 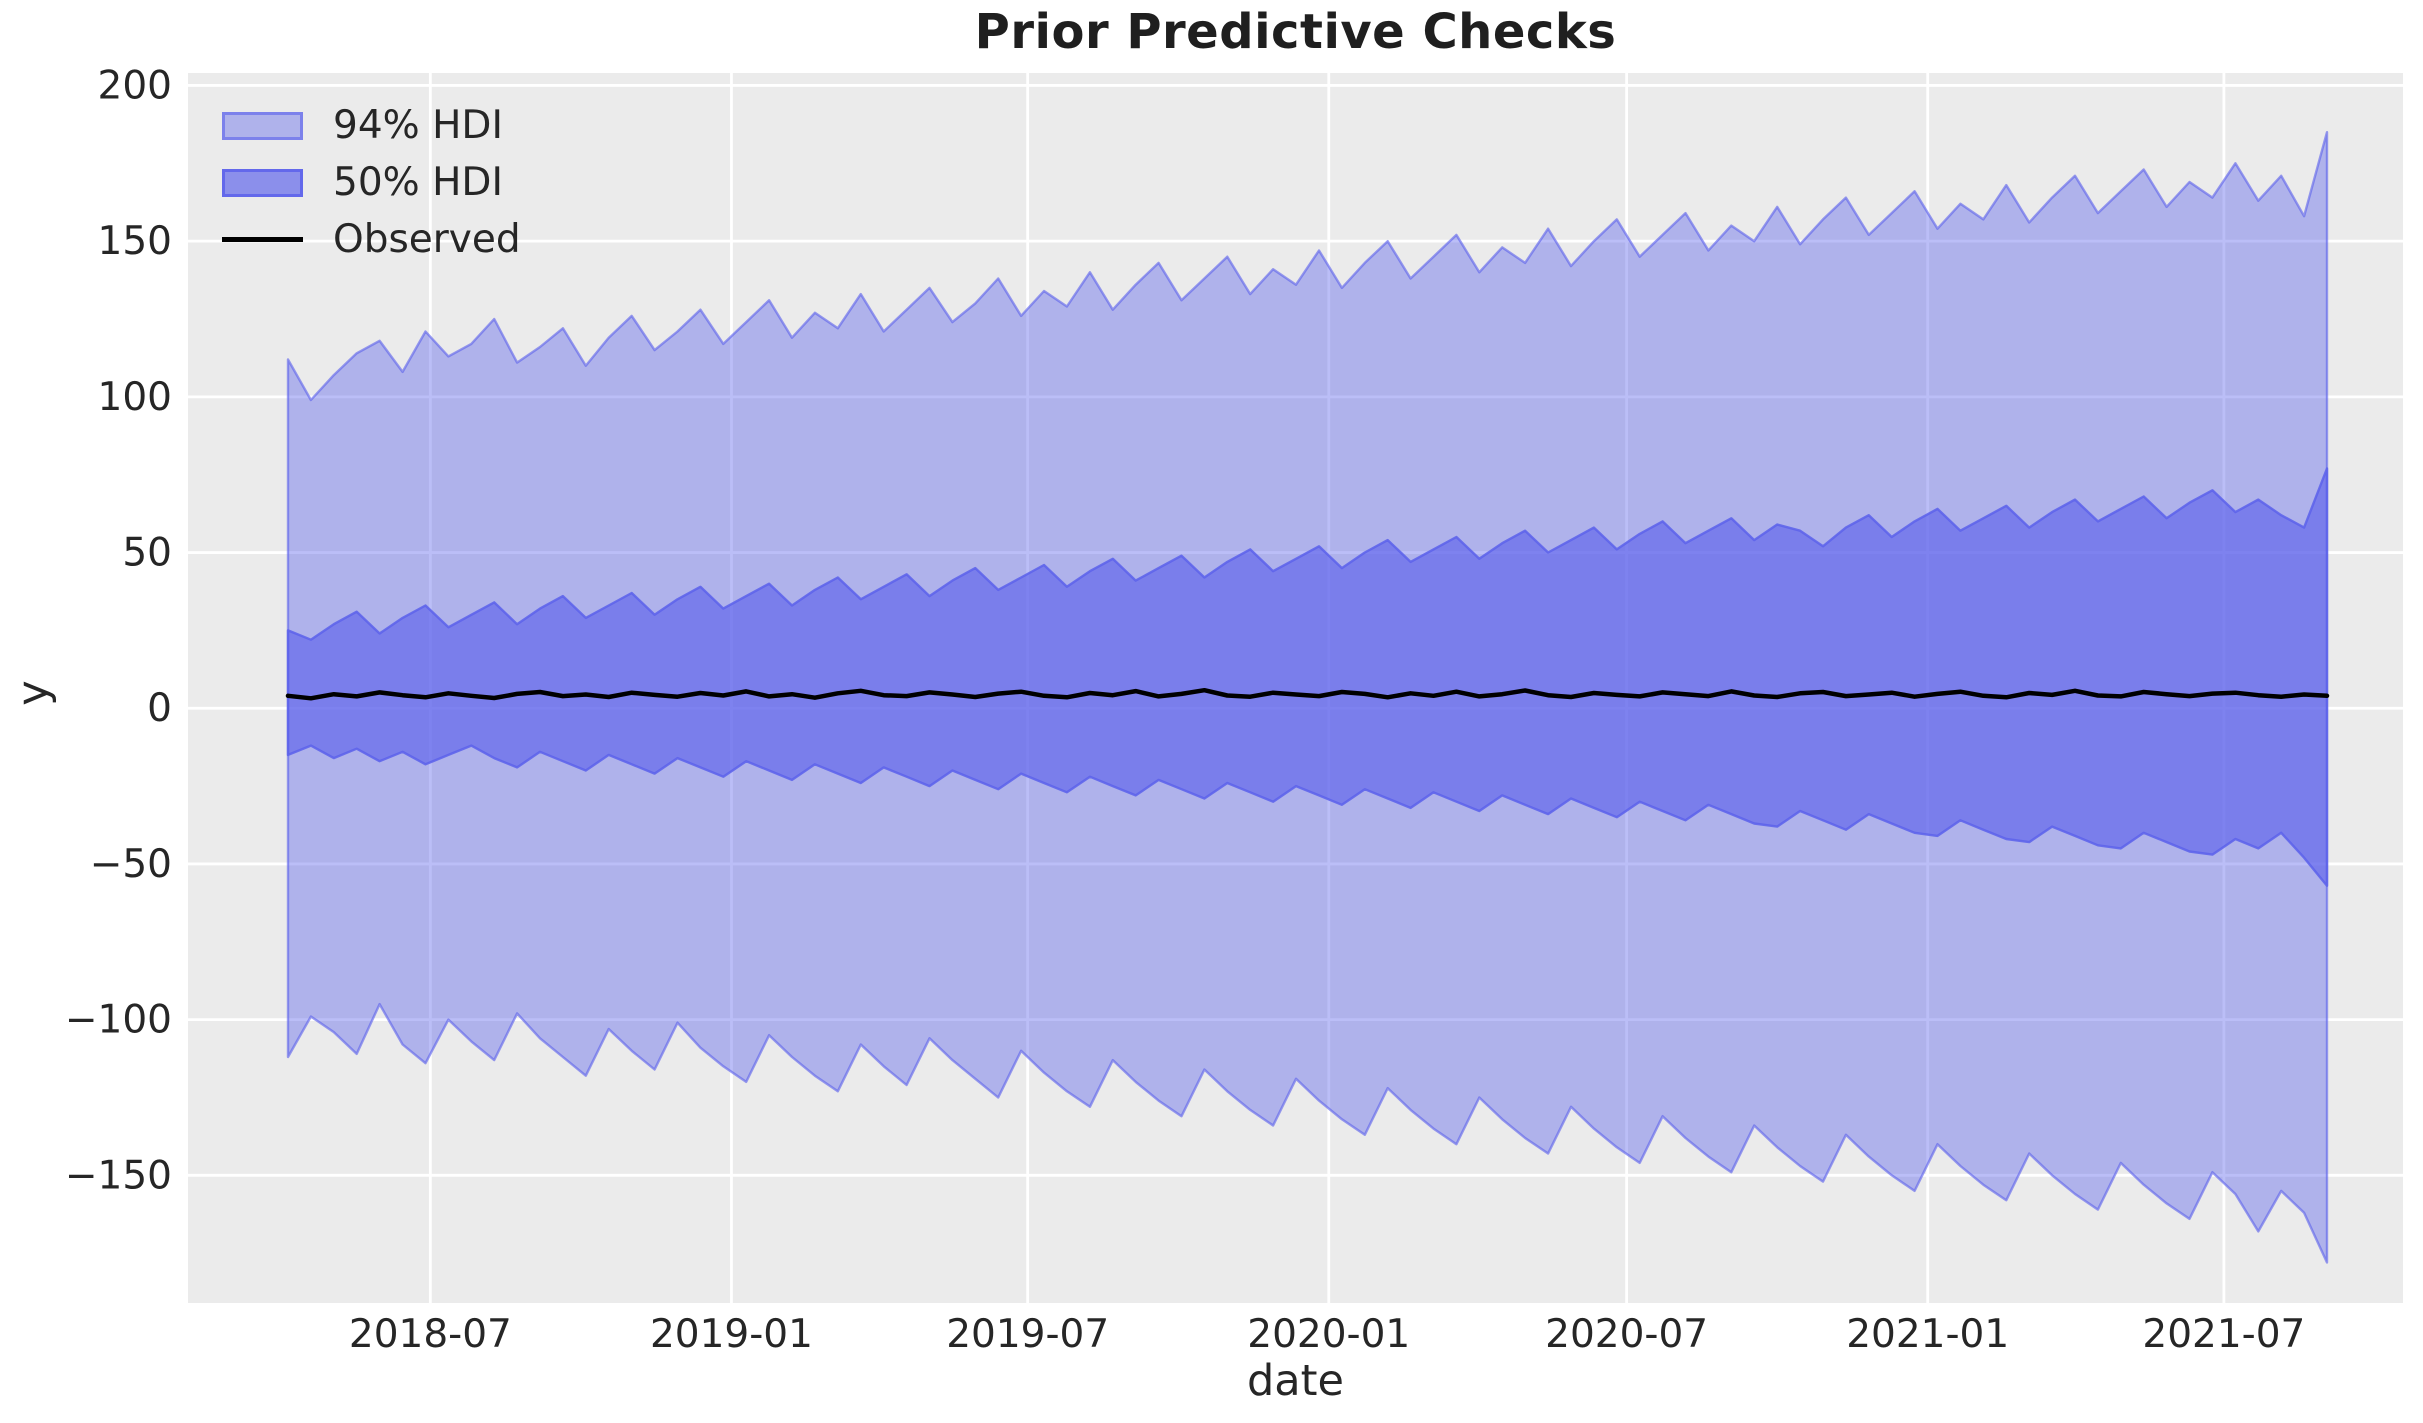 I want to click on legend-label: 50% HDI, so click(x=418, y=182).